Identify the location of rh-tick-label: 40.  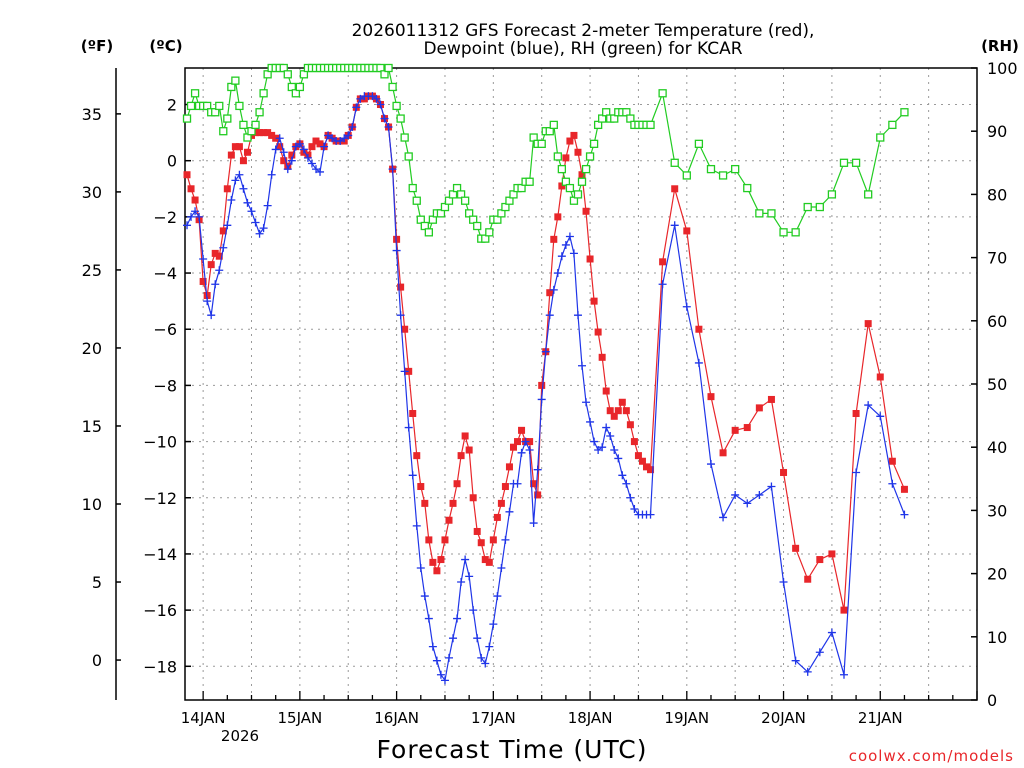
(997, 447).